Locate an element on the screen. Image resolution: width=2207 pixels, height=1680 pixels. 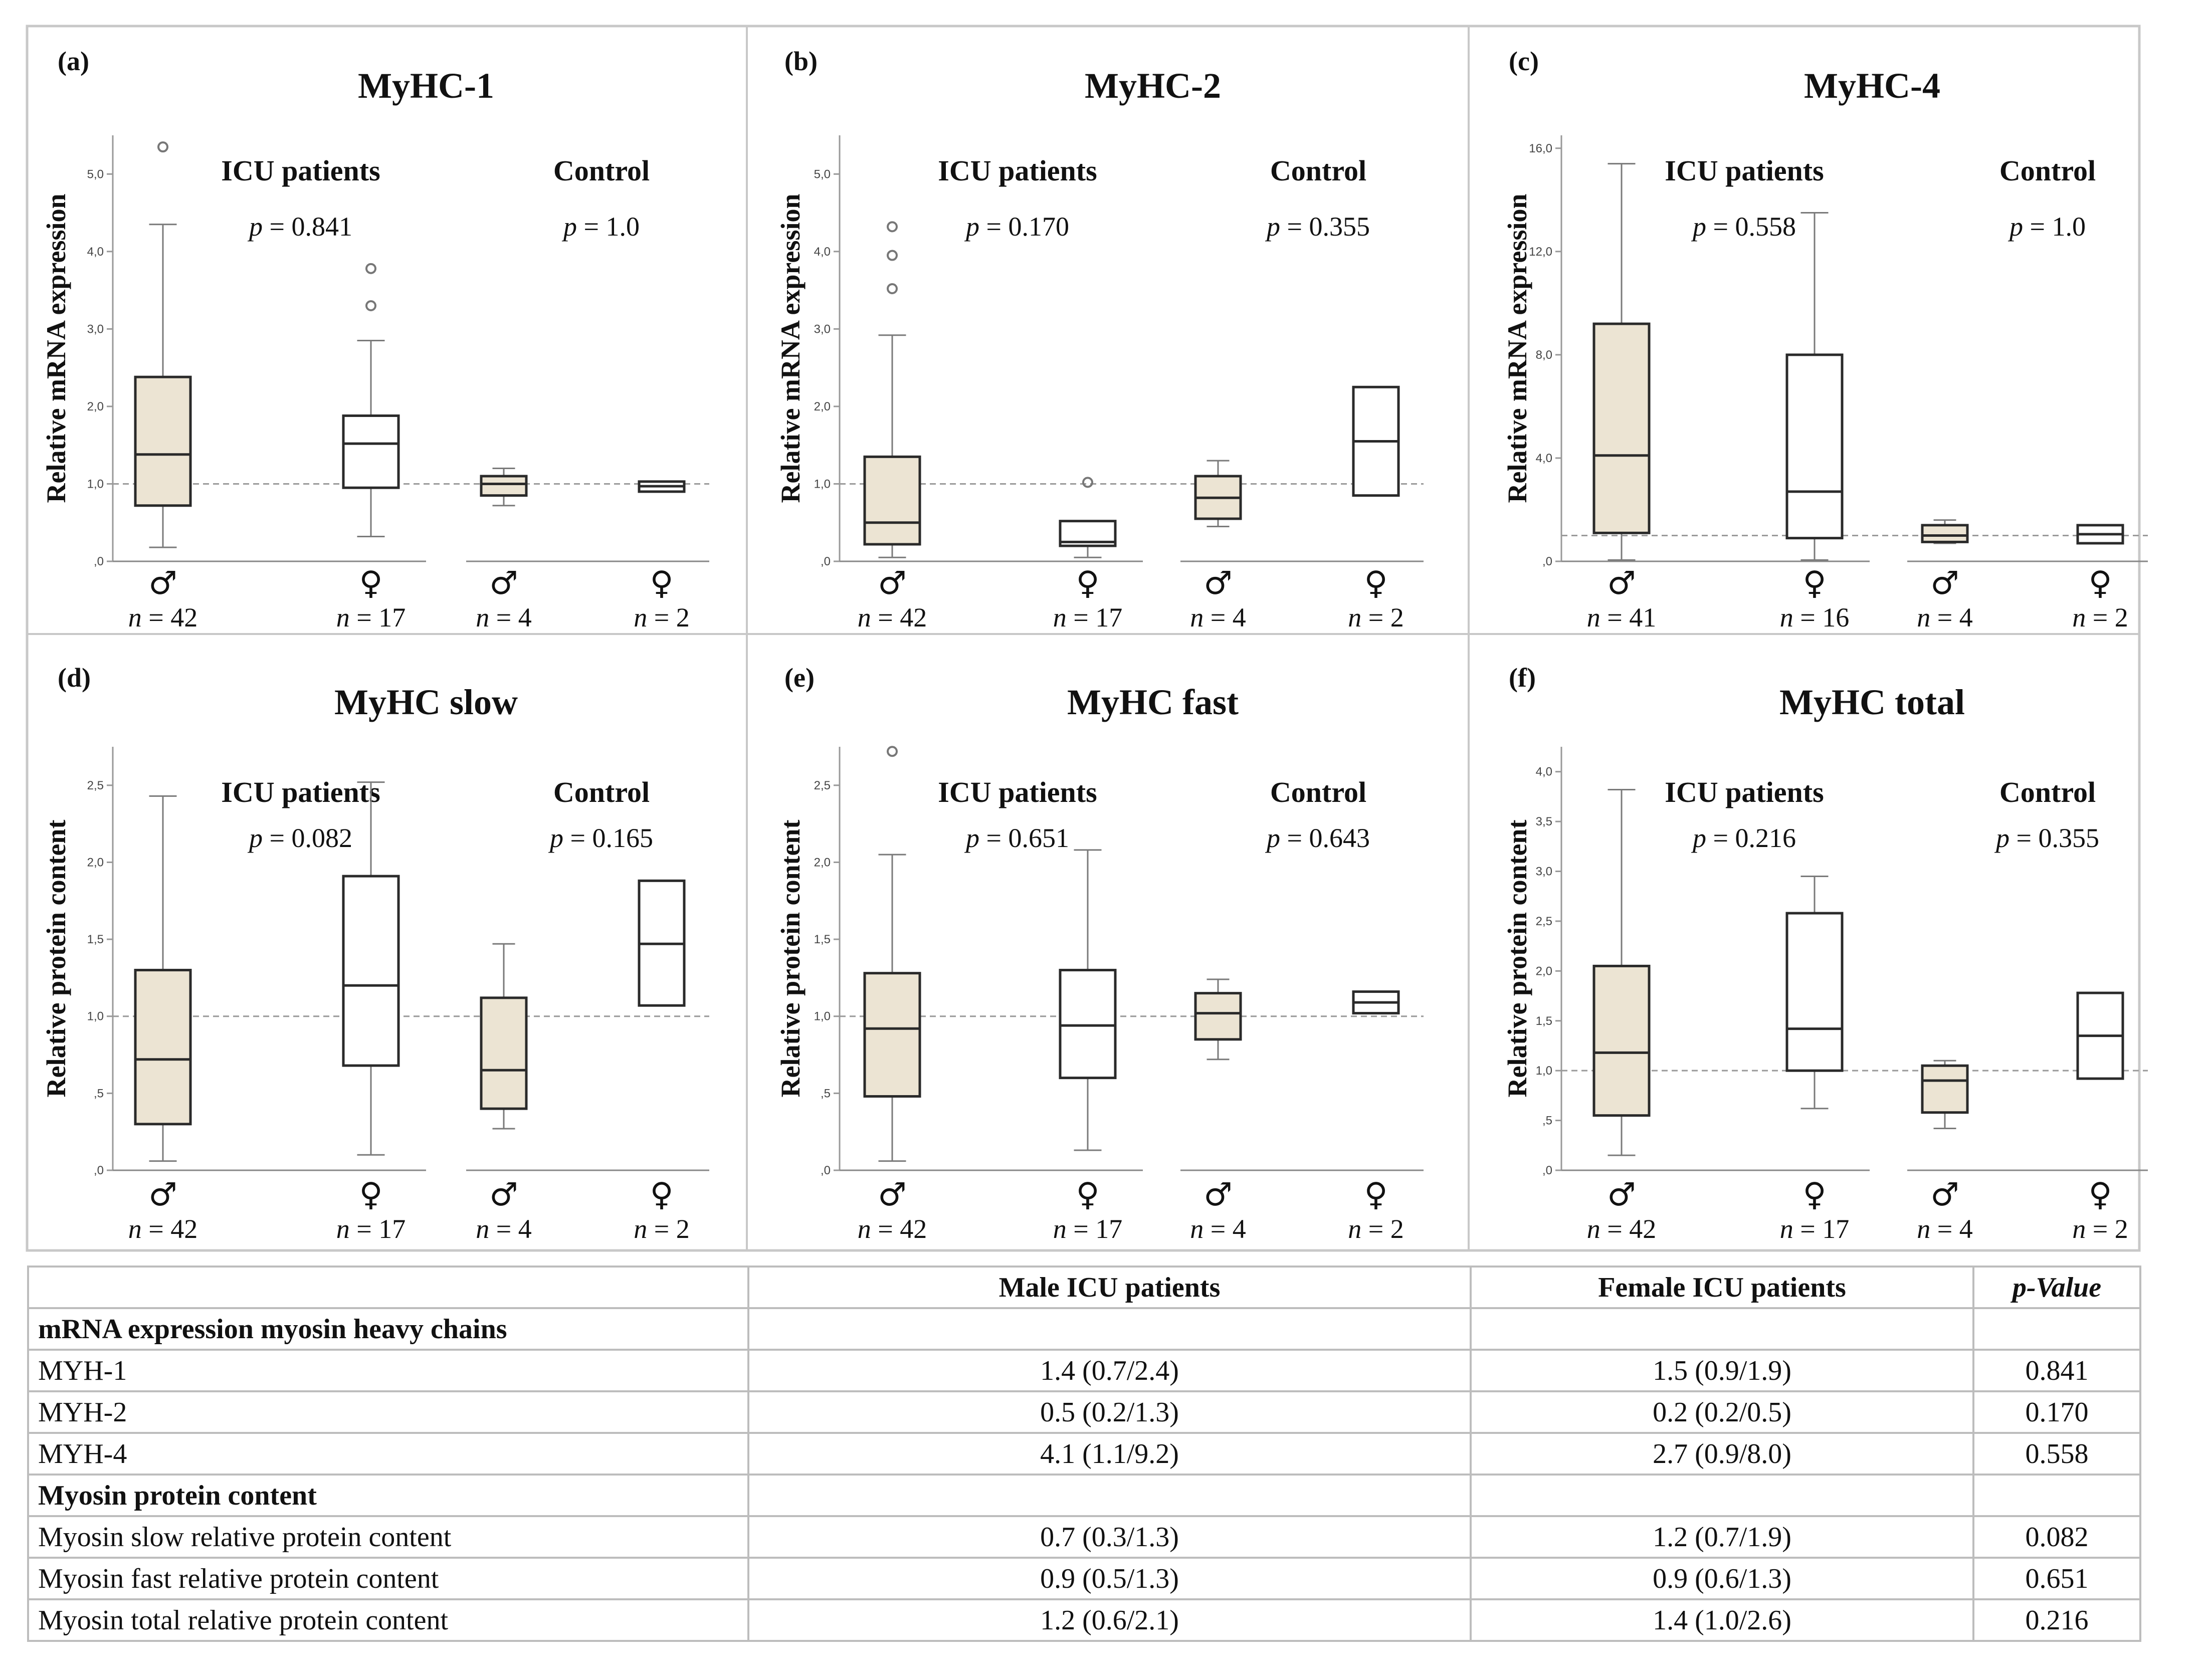
chart-title: MyHC-2 is located at coordinates (1153, 86).